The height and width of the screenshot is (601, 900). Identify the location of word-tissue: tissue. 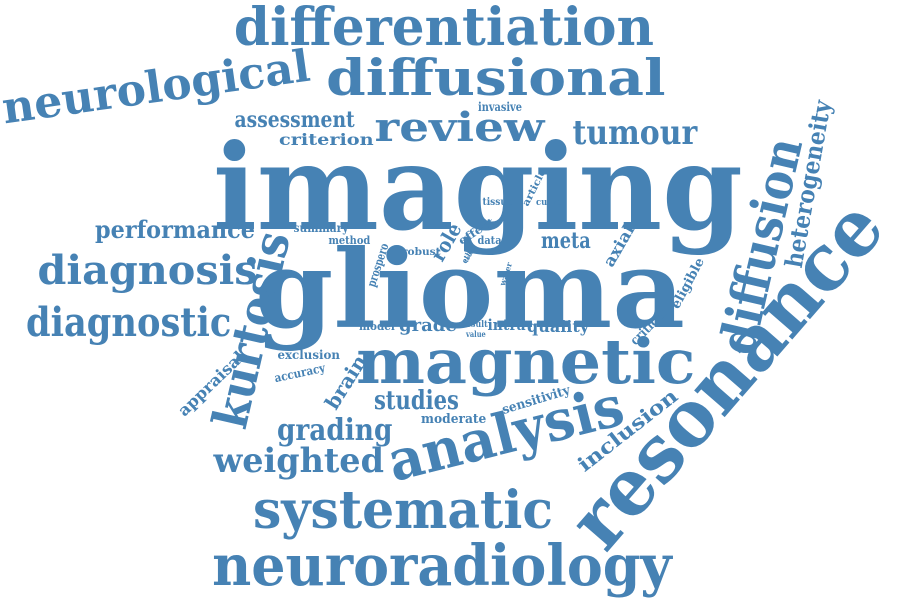
(497, 202).